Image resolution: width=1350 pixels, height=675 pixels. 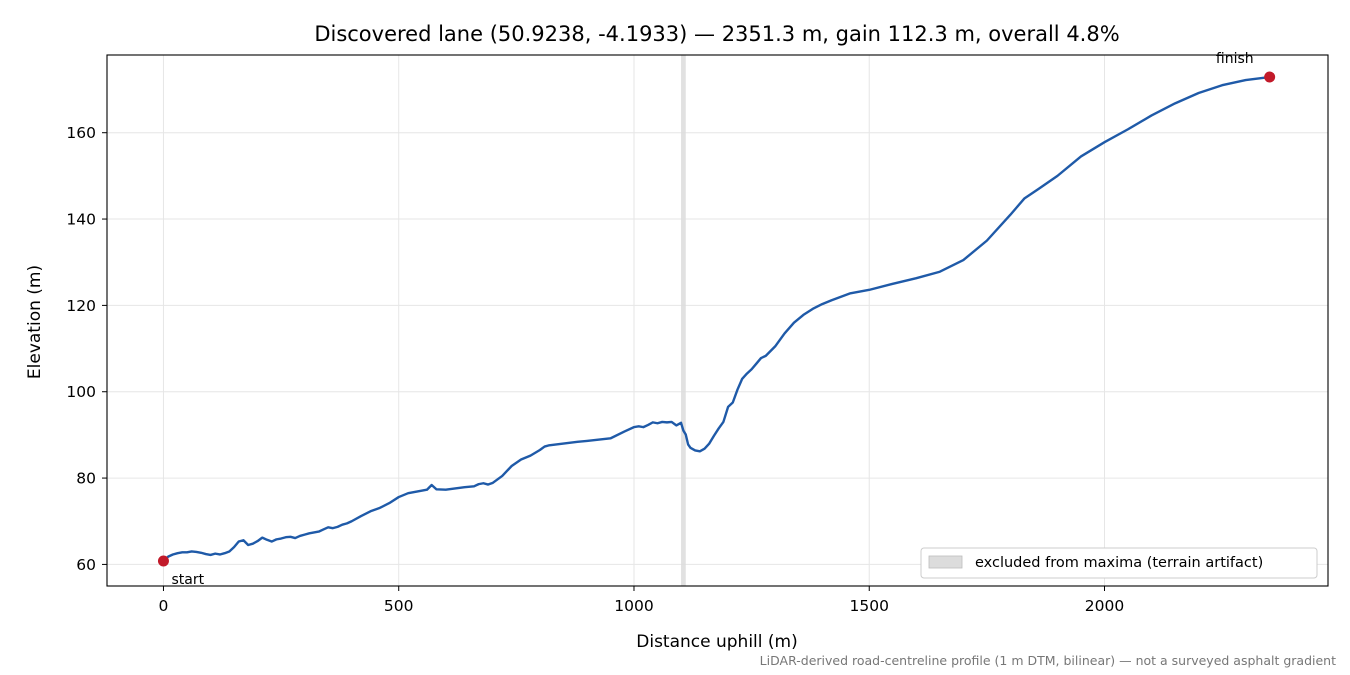 I want to click on x-tick-label: 1000, so click(x=633, y=606).